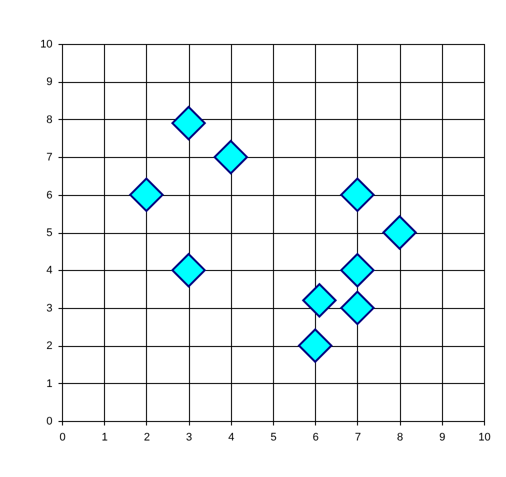 This screenshot has width=506, height=477. I want to click on x-tick-label: 4, so click(231, 438).